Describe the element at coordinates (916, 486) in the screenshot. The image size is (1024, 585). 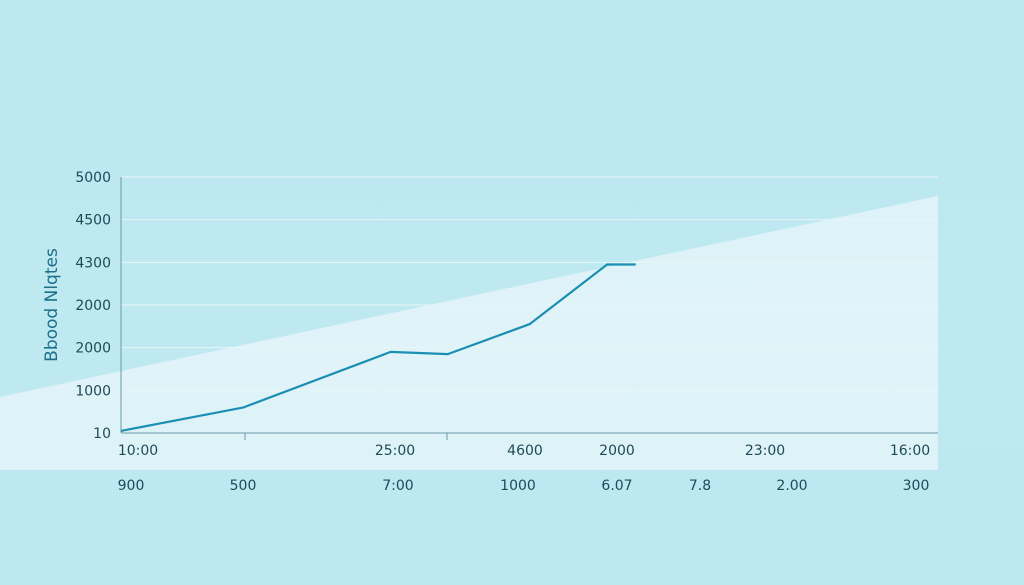
I see `x-tick-label: 300` at that location.